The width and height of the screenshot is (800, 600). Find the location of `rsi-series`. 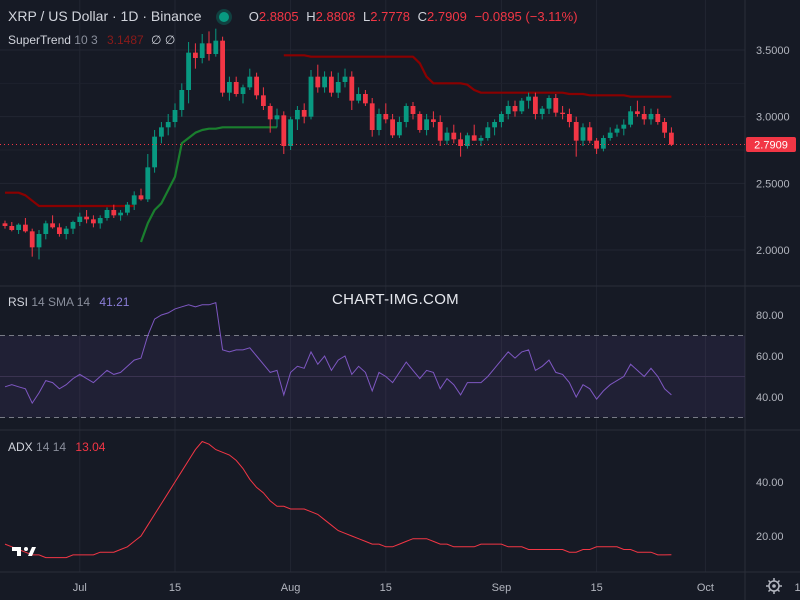

rsi-series is located at coordinates (338, 353).